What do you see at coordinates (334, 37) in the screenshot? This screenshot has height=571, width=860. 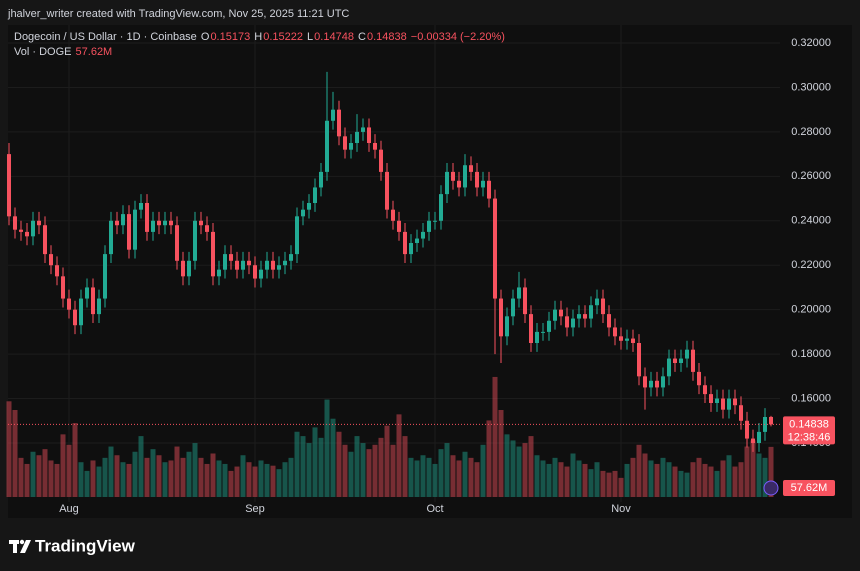 I see `ohlc-value: 0.14748` at bounding box center [334, 37].